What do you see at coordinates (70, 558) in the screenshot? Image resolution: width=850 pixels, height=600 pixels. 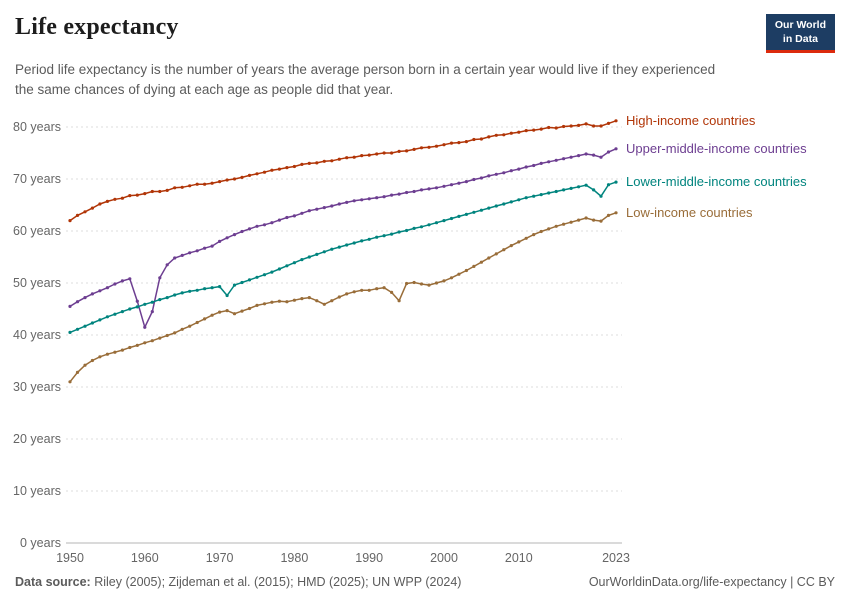 I see `x-tick-label: 1950` at bounding box center [70, 558].